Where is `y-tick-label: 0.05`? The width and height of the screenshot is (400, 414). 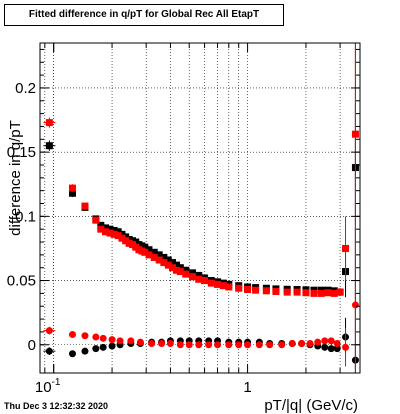
y-tick-label: 0.05 is located at coordinates (21, 281).